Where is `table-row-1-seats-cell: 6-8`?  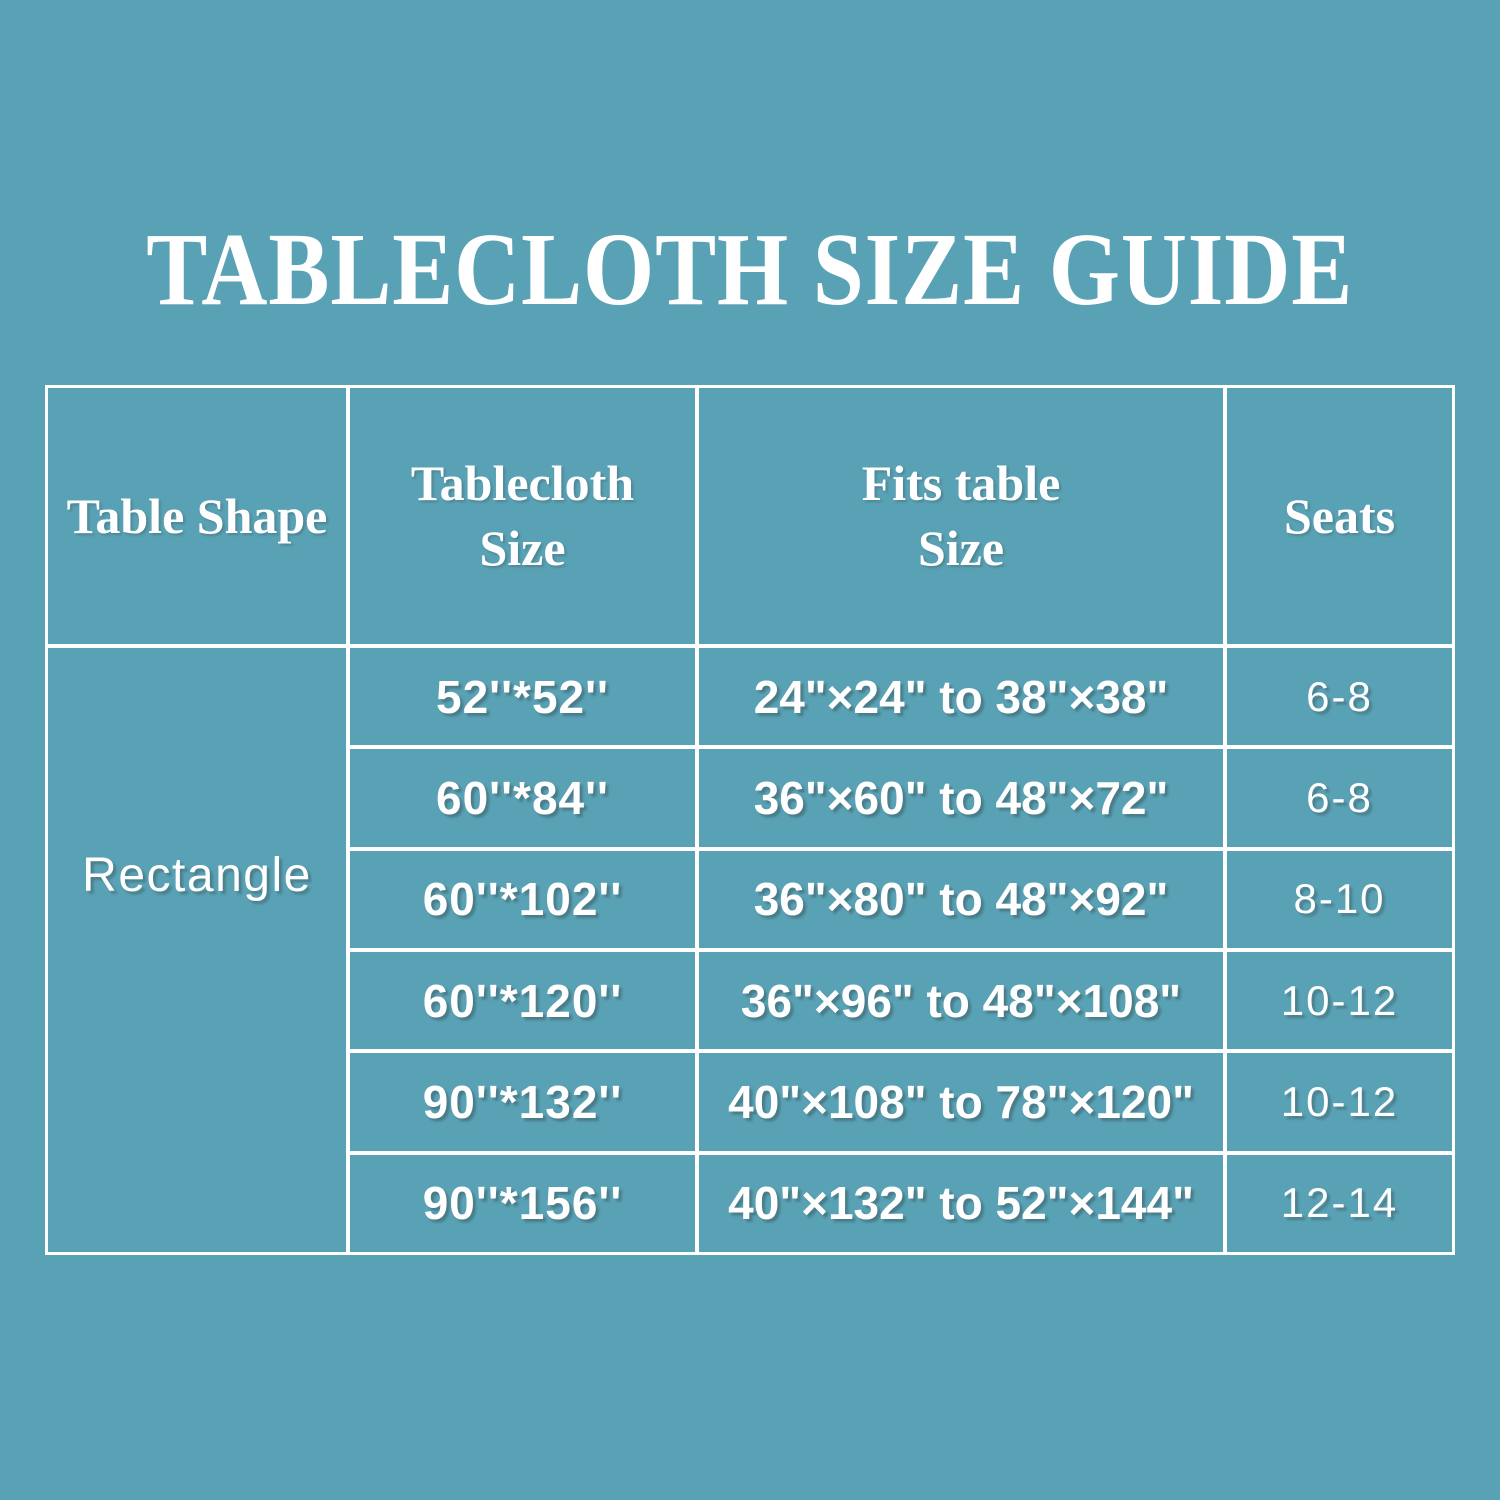 table-row-1-seats-cell: 6-8 is located at coordinates (1339, 697).